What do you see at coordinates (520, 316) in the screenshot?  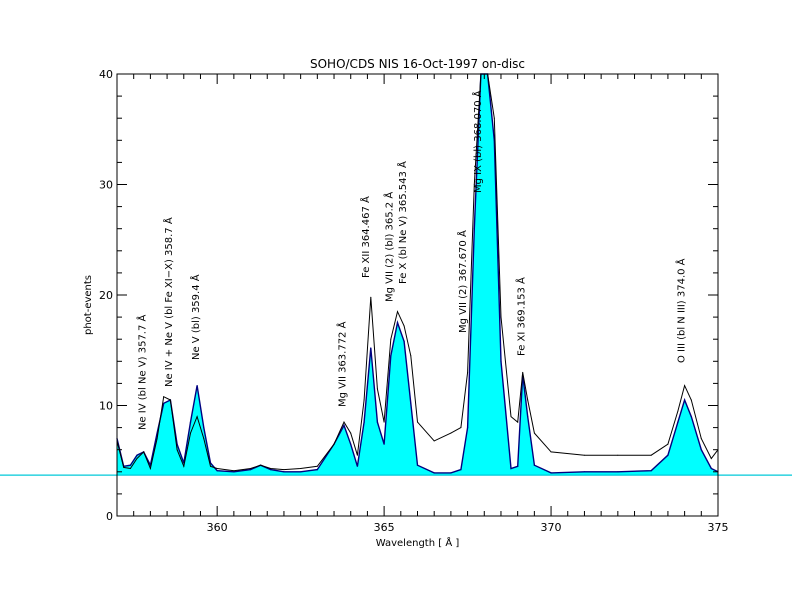 I see `line-annotation-label: Fe XI 369.153 Å` at bounding box center [520, 316].